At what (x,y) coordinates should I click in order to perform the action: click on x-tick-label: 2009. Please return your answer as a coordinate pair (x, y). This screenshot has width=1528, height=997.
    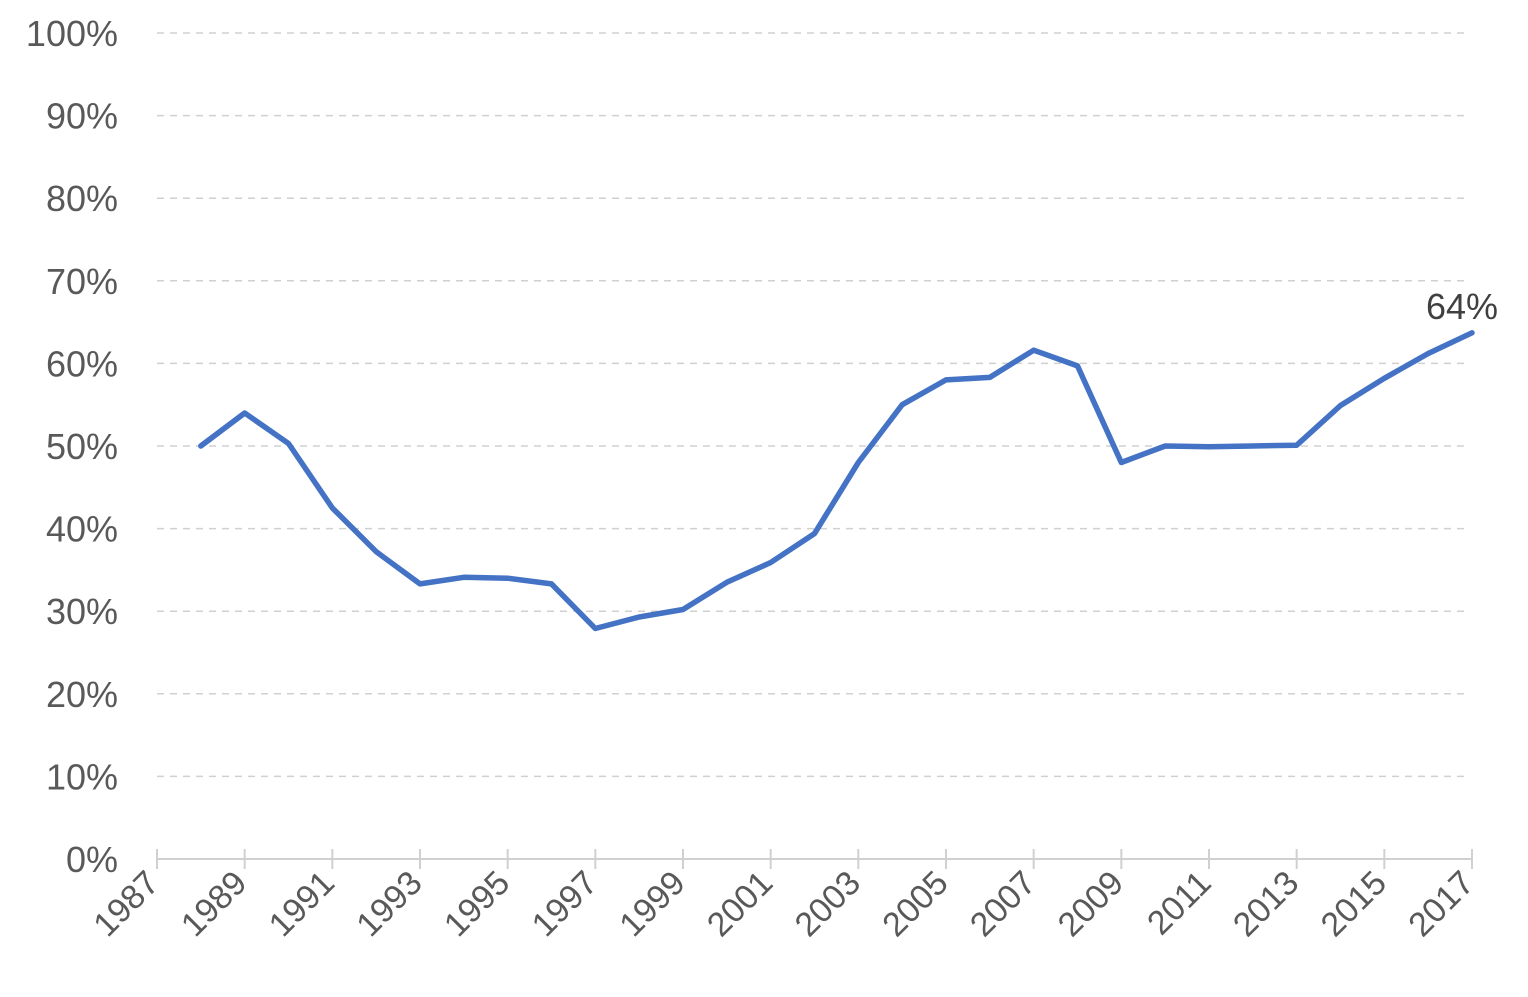
    Looking at the image, I should click on (1091, 904).